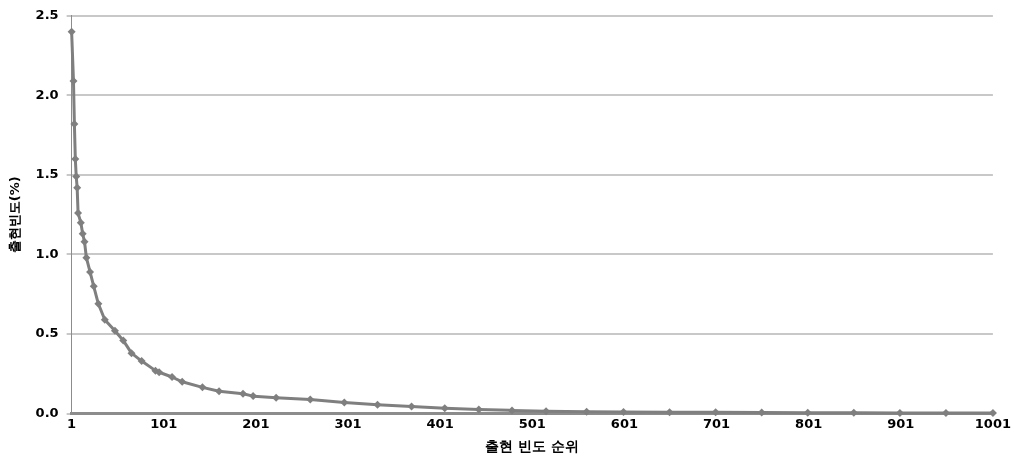  I want to click on x-axis-title: 출현 빈도 순위, so click(532, 446).